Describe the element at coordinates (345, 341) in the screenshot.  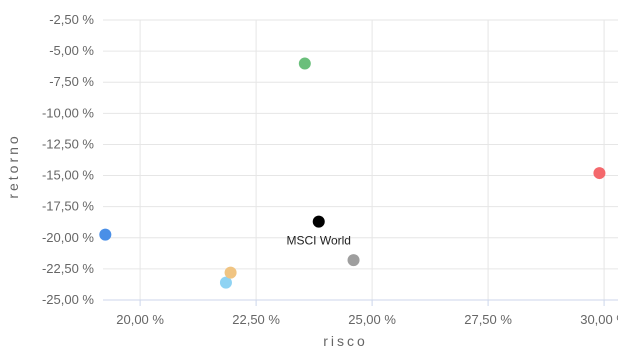
I see `x-axis-title: risco` at that location.